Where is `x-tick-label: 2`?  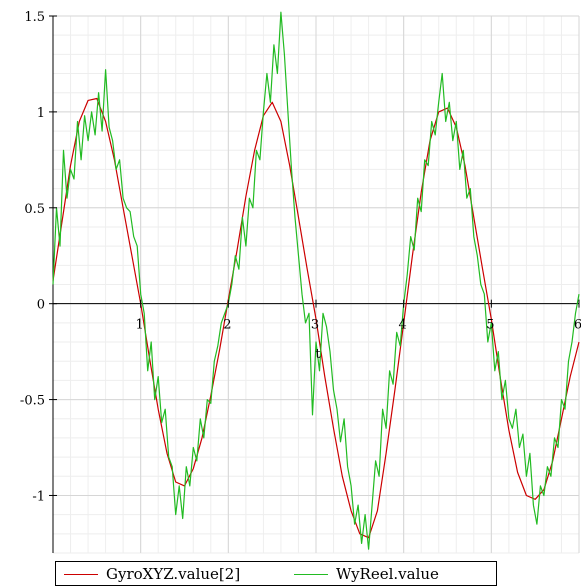
x-tick-label: 2 is located at coordinates (227, 325).